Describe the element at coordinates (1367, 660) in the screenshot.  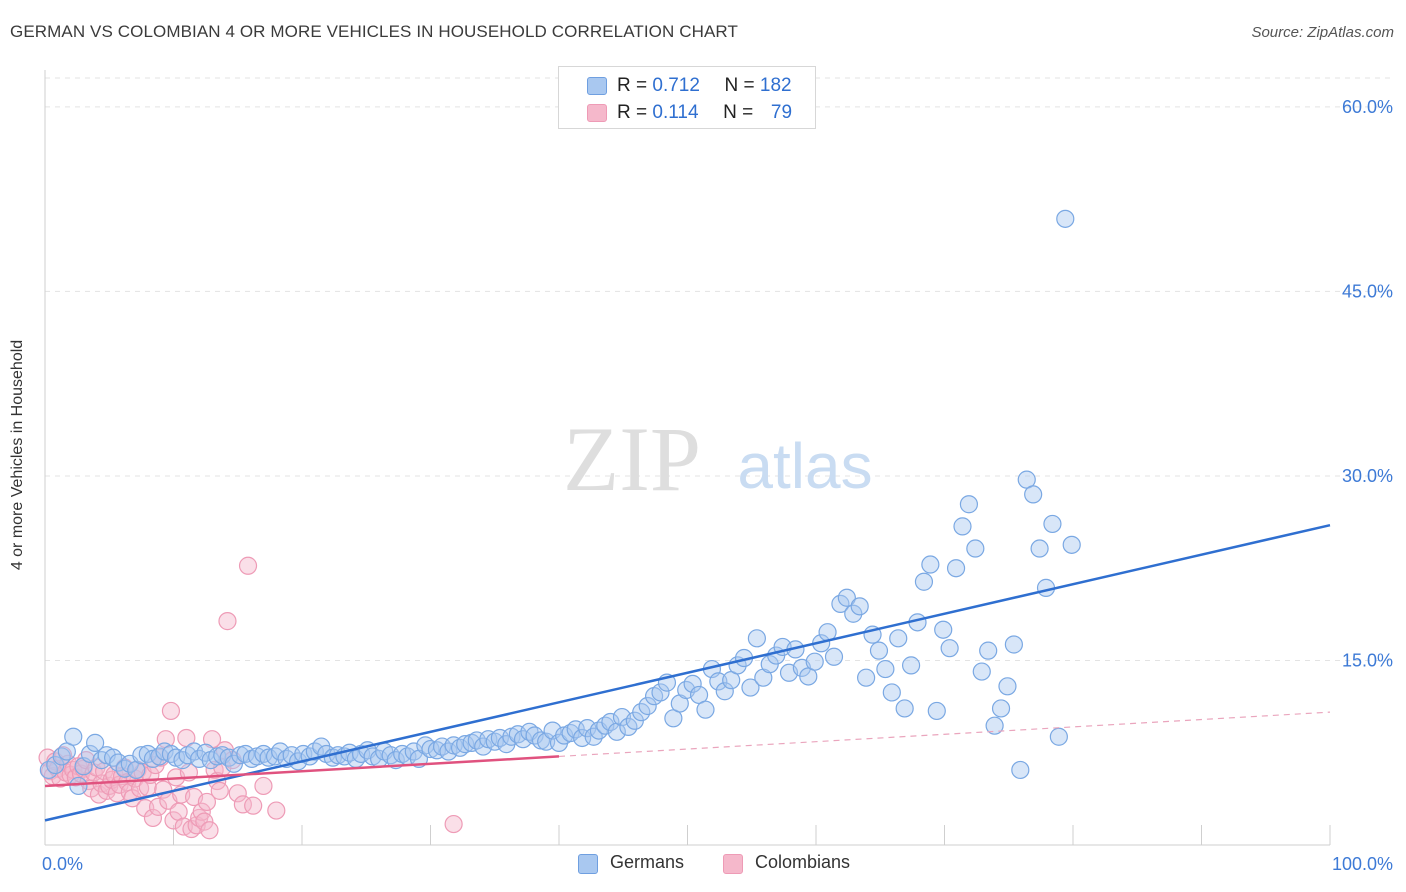
I see `y-tick-label: 15.0%` at that location.